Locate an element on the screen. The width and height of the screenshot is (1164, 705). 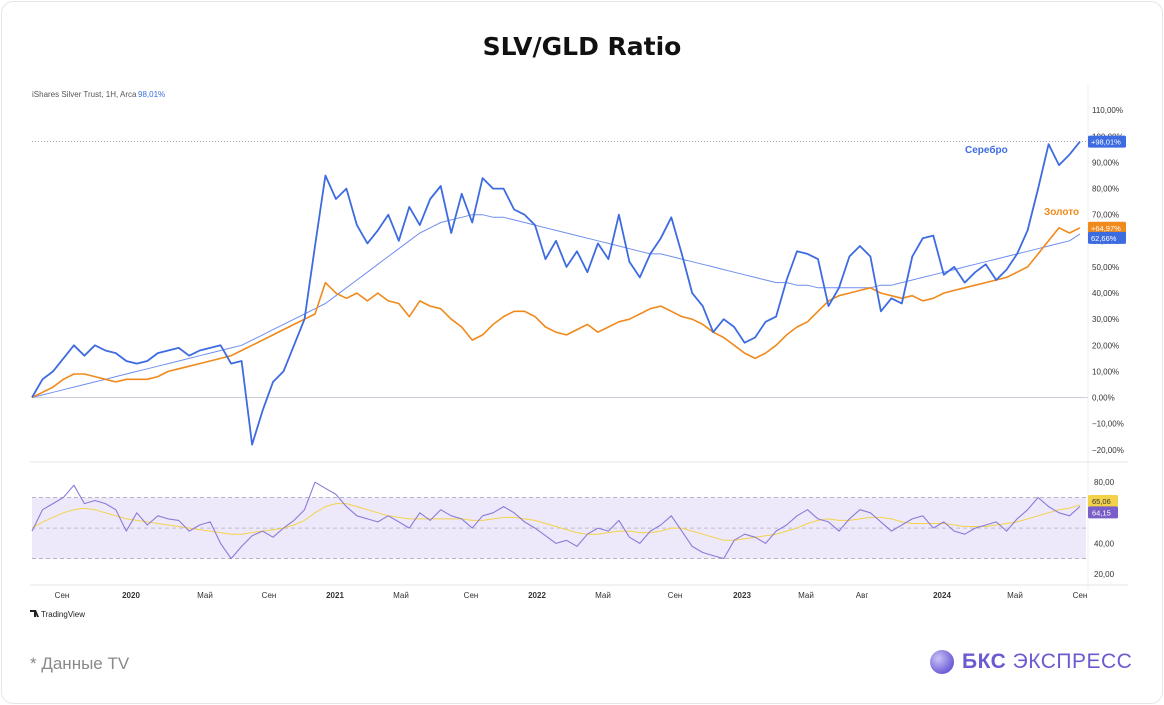
gold-price-tag-bg is located at coordinates (1107, 227).